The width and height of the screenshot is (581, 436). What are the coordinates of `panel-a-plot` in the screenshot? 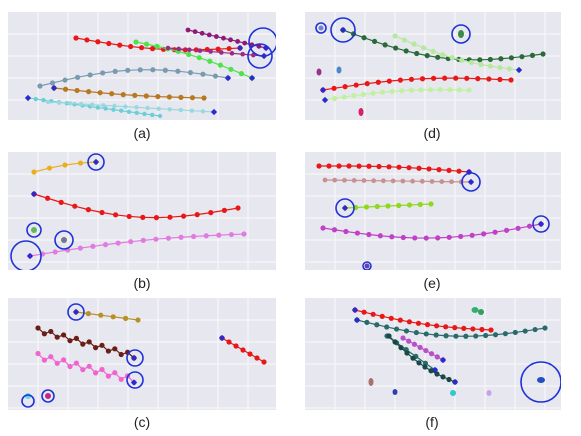 It's located at (142, 66).